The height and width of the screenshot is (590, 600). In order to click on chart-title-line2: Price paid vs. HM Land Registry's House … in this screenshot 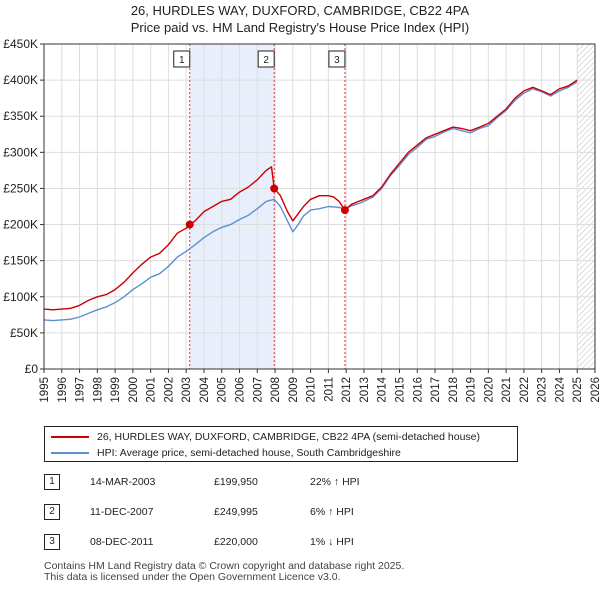, I will do `click(300, 27)`.